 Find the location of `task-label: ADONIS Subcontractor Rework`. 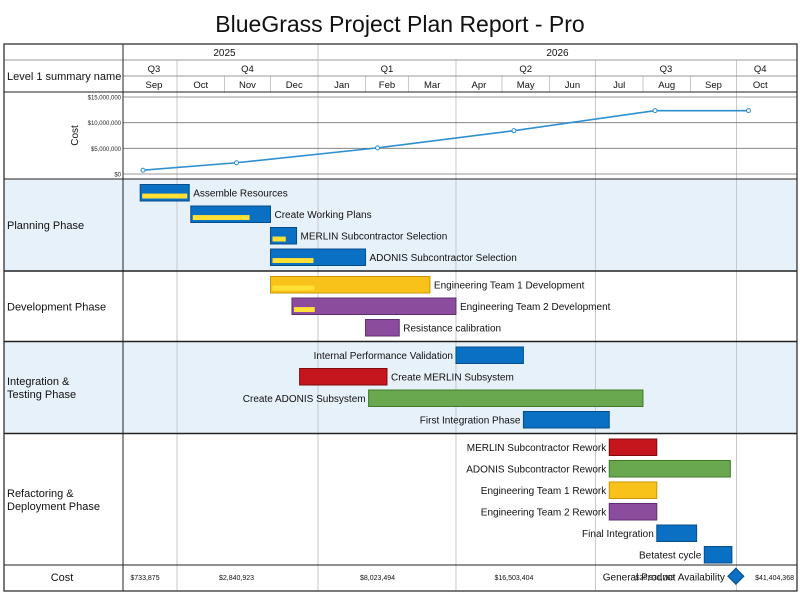

task-label: ADONIS Subcontractor Rework is located at coordinates (536, 469).